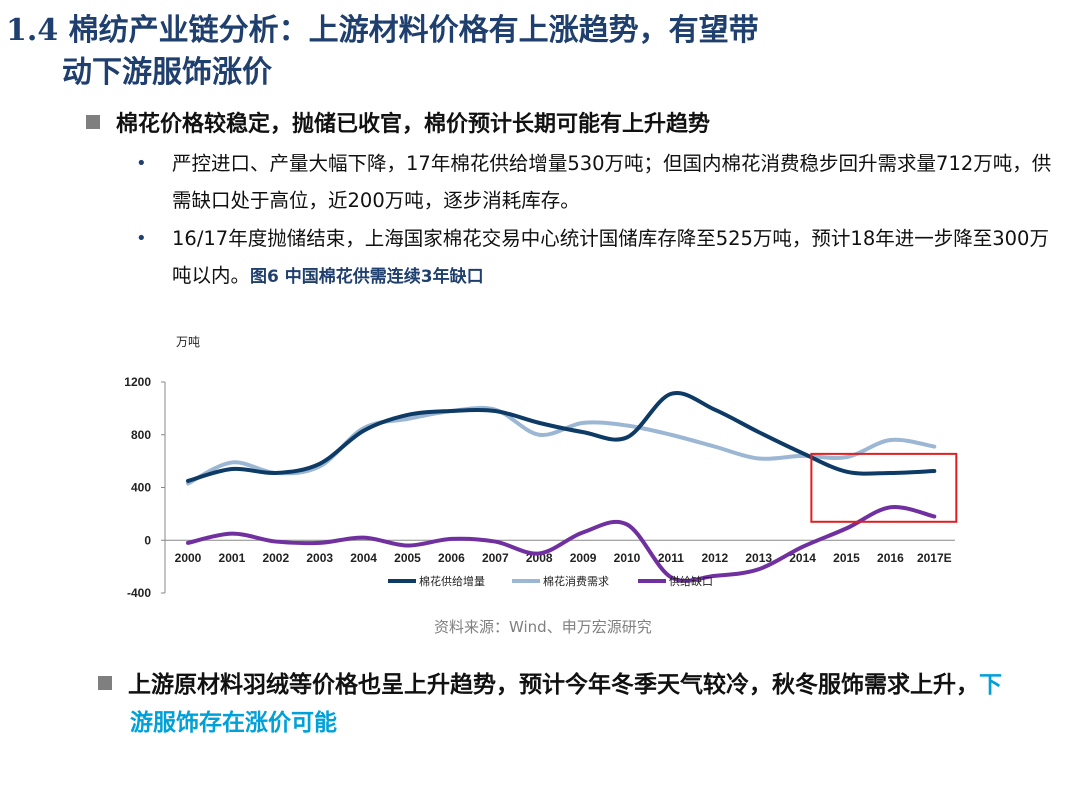  I want to click on bullet-1-heading: 棉花价格较稳定，抛储已收官，棉价预计长期可能有上升趋势, so click(413, 124).